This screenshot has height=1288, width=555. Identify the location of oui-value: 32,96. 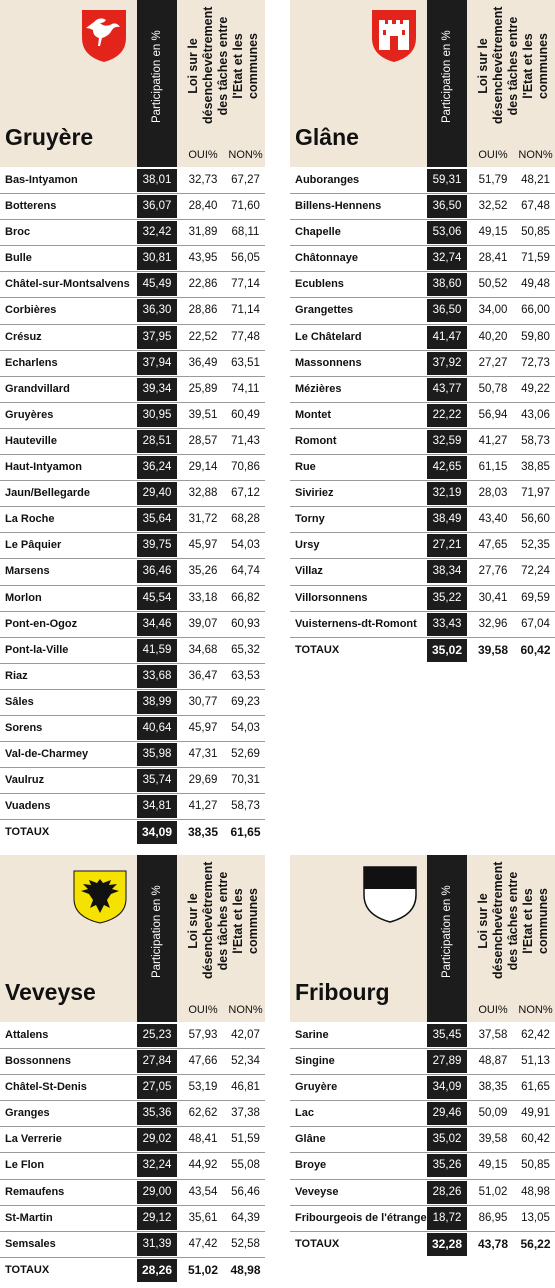
(493, 623).